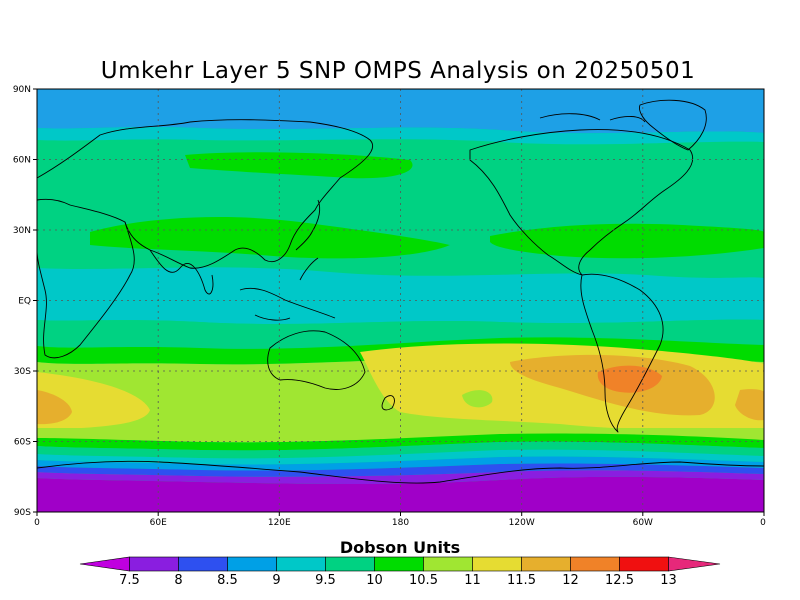 The image size is (800, 600). What do you see at coordinates (400, 494) in the screenshot?
I see `antarctic-band` at bounding box center [400, 494].